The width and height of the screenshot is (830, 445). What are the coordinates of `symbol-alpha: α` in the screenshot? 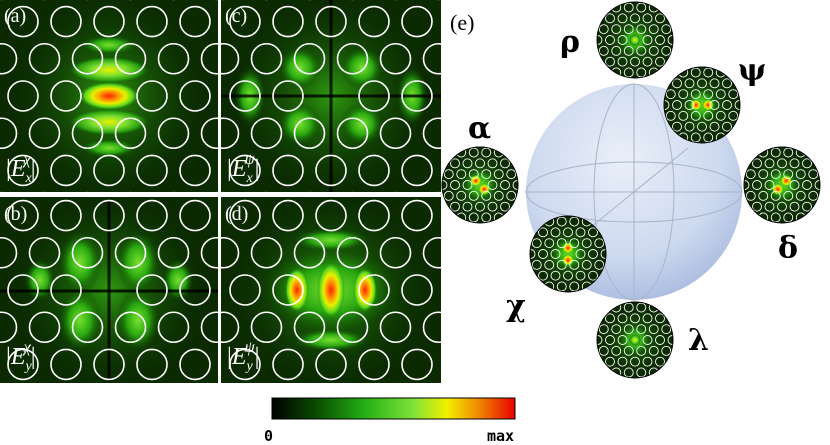 It's located at (479, 128).